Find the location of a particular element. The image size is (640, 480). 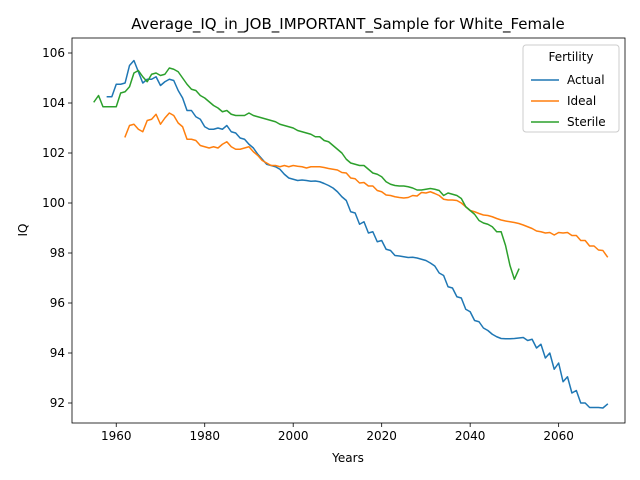

y-tick-label: 96 is located at coordinates (57, 303).